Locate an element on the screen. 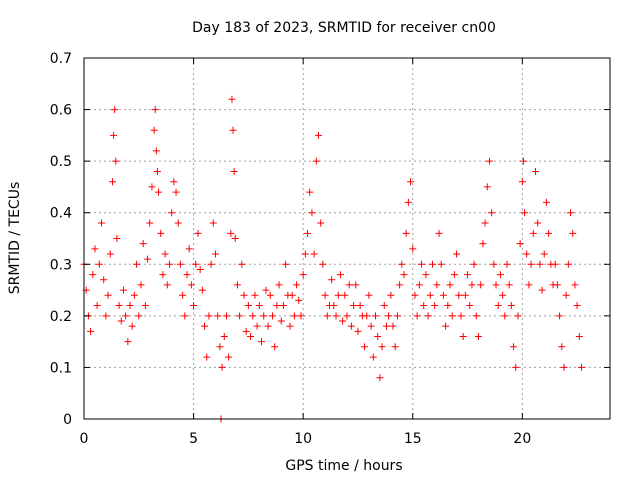 The height and width of the screenshot is (484, 640). x-axis-label: GPS time / hours is located at coordinates (343, 466).